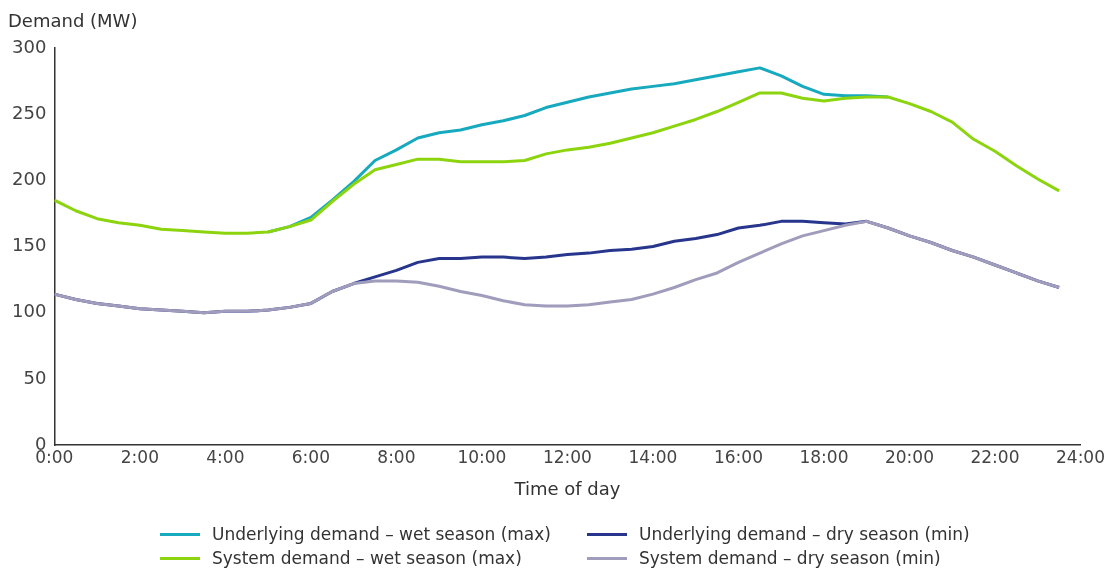 This screenshot has height=574, width=1108. I want to click on legend-label: Underlying demand – dry season (min), so click(804, 534).